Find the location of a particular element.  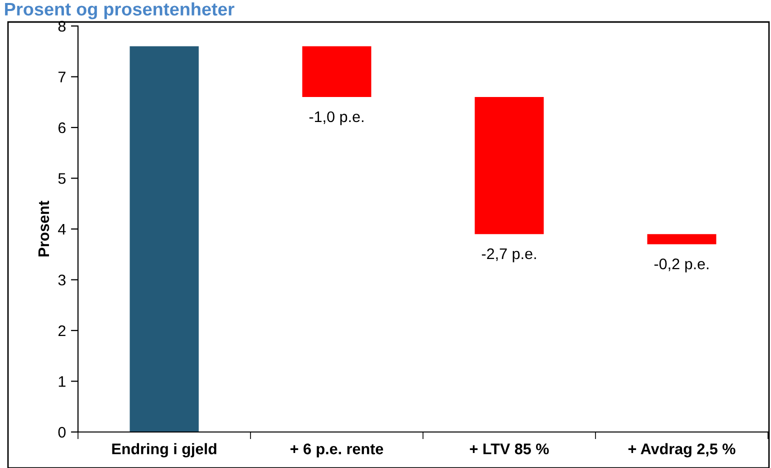

data-label: -0,2 p.e. is located at coordinates (681, 265).